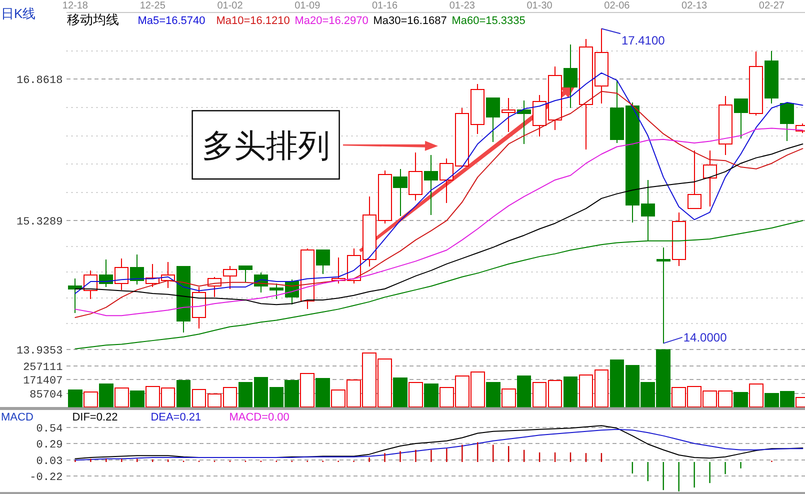 The width and height of the screenshot is (805, 494). I want to click on x-tick-label: 12-18, so click(75, 6).